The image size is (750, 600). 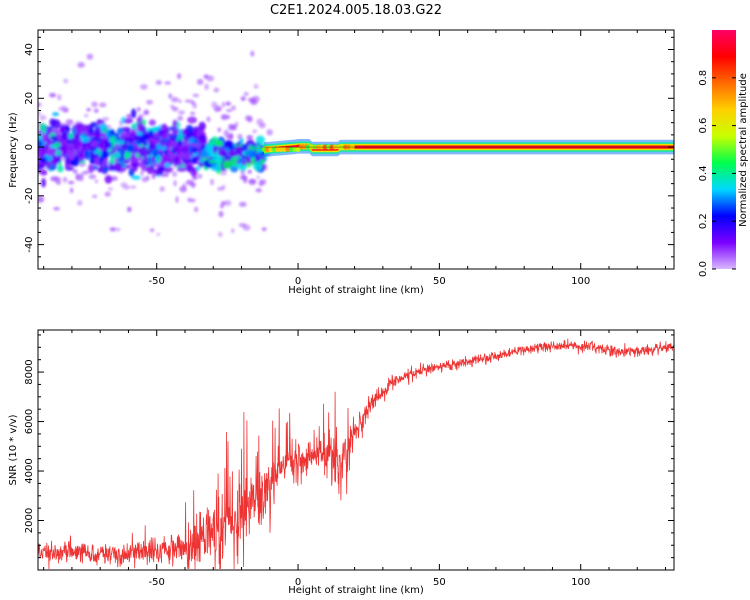 I want to click on y-tick-label: -40, so click(x=29, y=244).